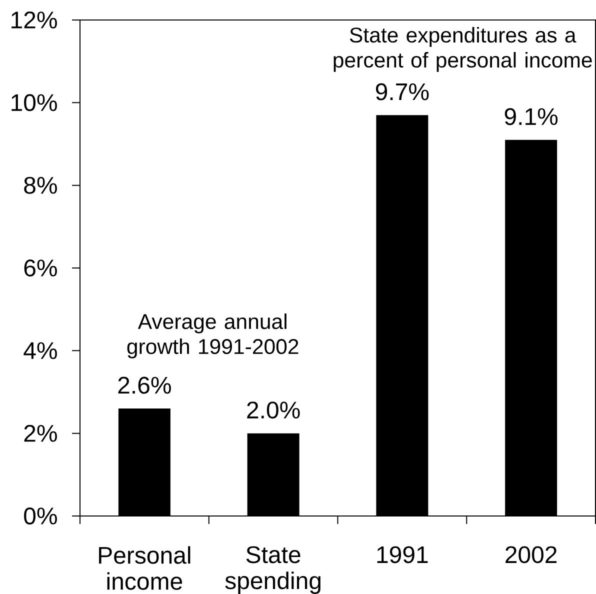  I want to click on y-tick-label: 4%, so click(40, 351).